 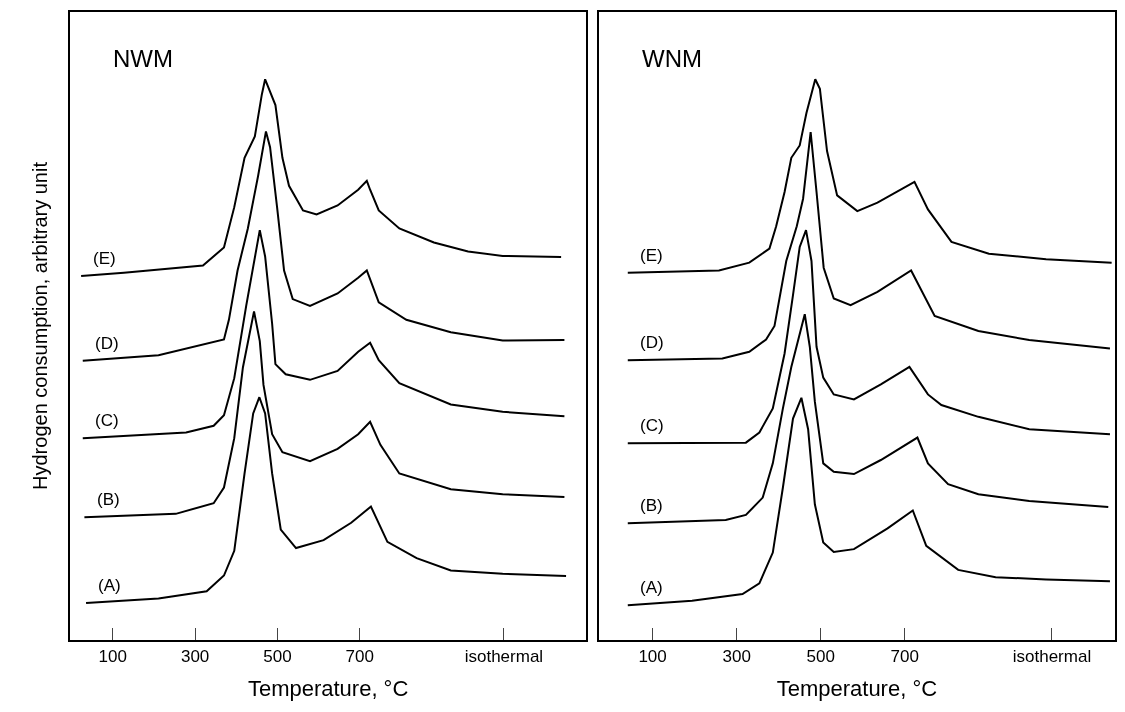 What do you see at coordinates (40, 325) in the screenshot?
I see `y-axis-title: Hydrogen consumption, arbitrary unit` at bounding box center [40, 325].